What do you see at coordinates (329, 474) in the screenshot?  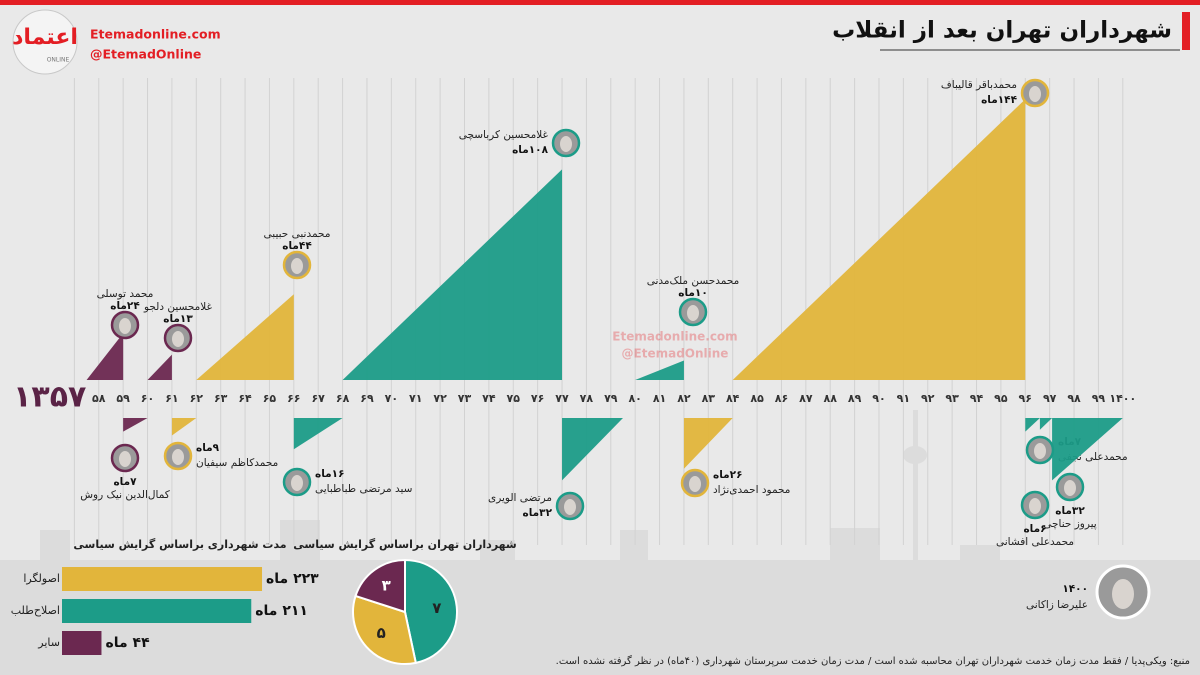 I see `mayor-months: ۱۶ماه` at bounding box center [329, 474].